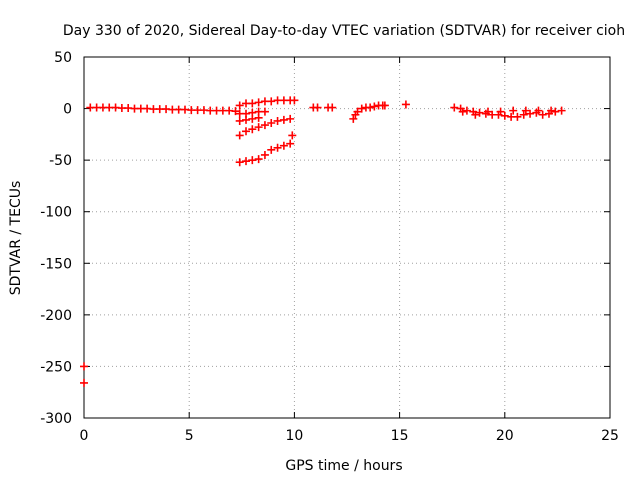 This screenshot has width=640, height=480. What do you see at coordinates (16, 238) in the screenshot?
I see `y-axis-label: SDTVAR / TECUs` at bounding box center [16, 238].